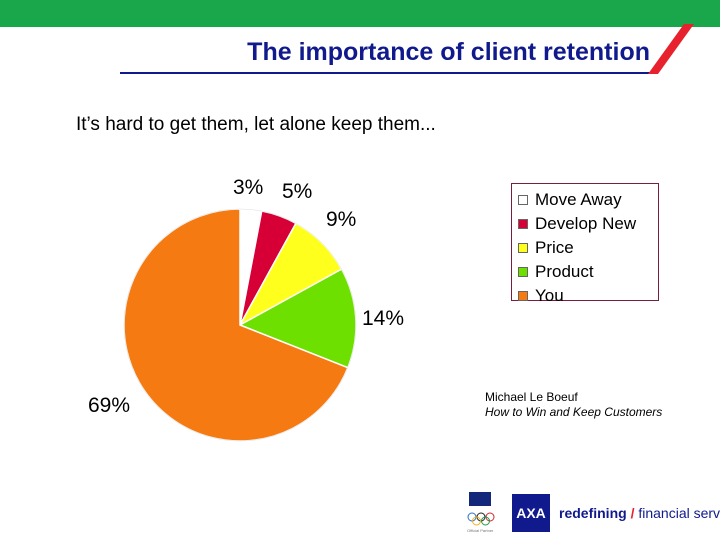 This screenshot has width=720, height=540. Describe the element at coordinates (549, 295) in the screenshot. I see `legend-label: You` at that location.